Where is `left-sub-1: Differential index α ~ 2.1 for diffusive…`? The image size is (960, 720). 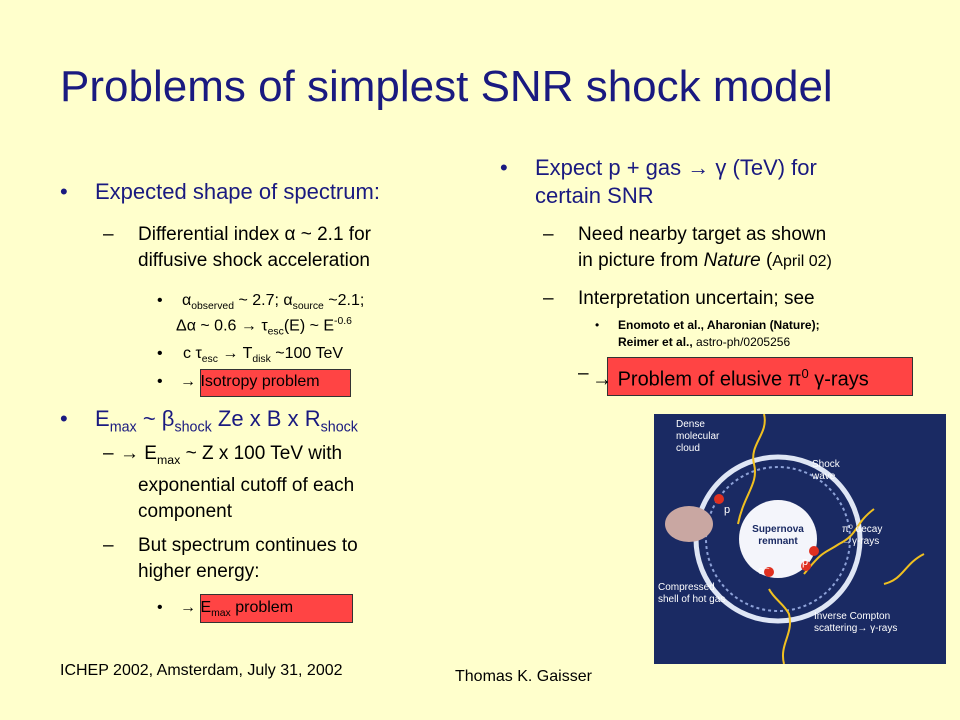 left-sub-1: Differential index α ~ 2.1 for diffusive… is located at coordinates (254, 247).